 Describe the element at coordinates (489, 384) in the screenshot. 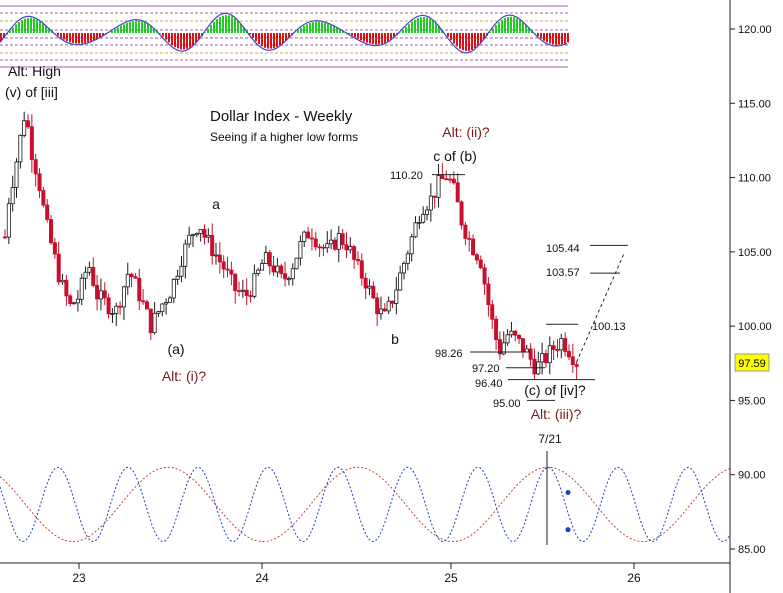

I see `level-label: 96.40` at that location.